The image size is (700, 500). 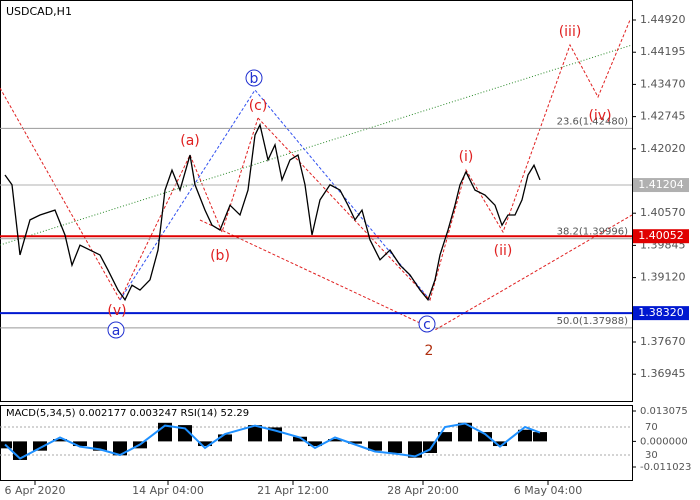 I want to click on fibo-label: 38.2(1.39996), so click(x=593, y=232).